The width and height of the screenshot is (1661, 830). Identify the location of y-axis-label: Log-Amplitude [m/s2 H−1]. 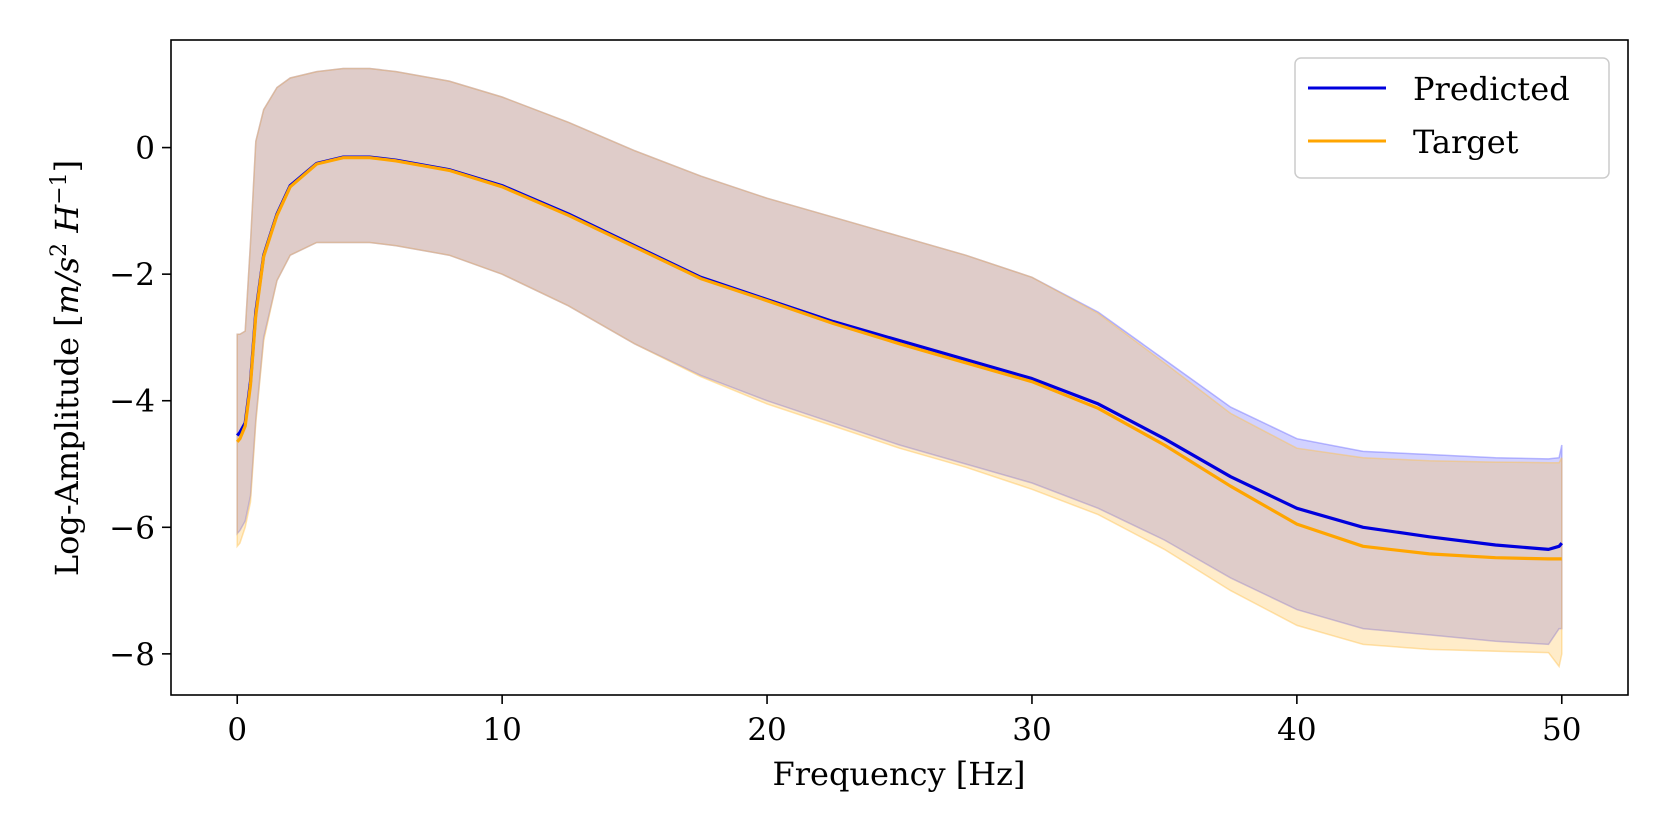
(66, 368).